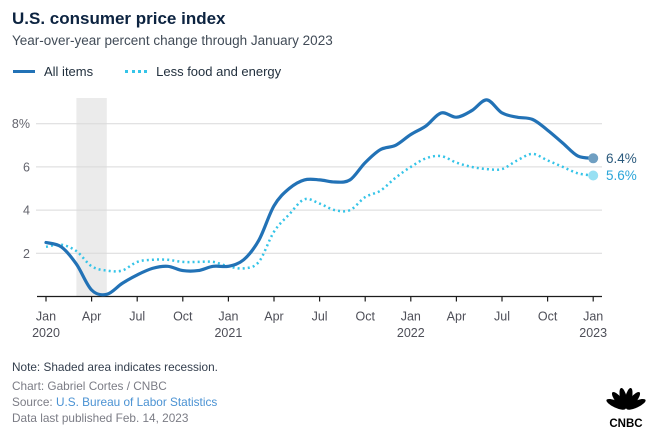  I want to click on source-link: U.S. Bureau of Labor Statistics, so click(136, 402).